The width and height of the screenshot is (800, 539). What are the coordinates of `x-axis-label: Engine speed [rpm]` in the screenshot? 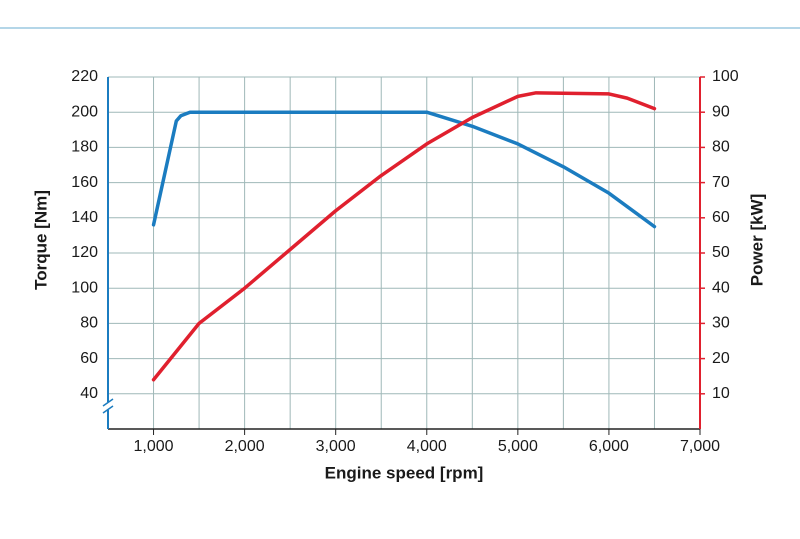 It's located at (404, 472).